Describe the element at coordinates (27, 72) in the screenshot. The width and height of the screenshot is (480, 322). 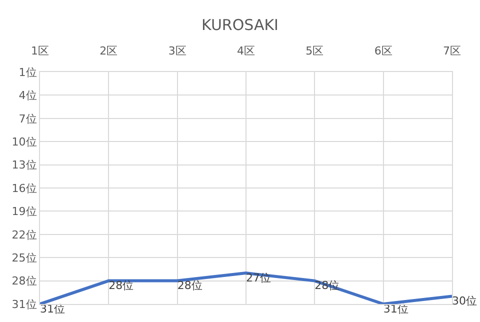
I see `y-tick-label: 1位` at that location.